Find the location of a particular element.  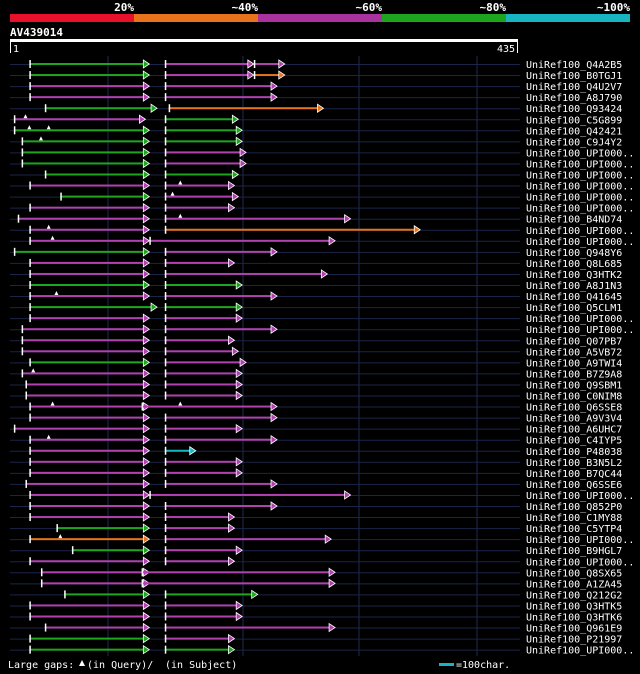

hit-row: UniRef100_P21997 is located at coordinates (316, 639).